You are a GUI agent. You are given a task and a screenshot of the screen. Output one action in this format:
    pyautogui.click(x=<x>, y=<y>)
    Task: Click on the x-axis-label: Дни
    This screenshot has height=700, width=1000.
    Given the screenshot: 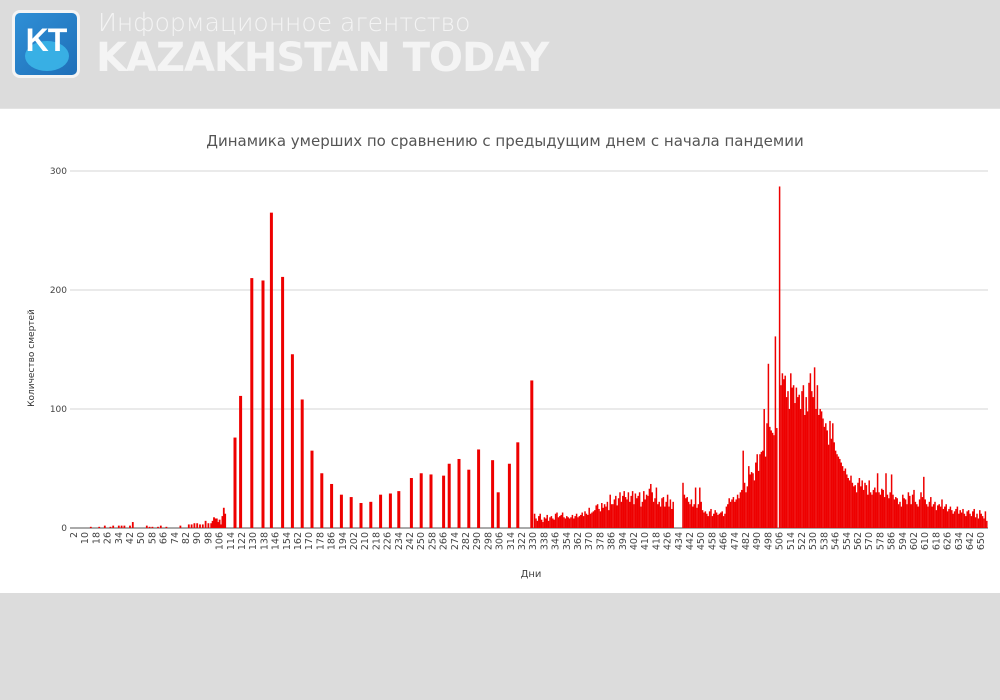 What is the action you would take?
    pyautogui.click(x=531, y=574)
    